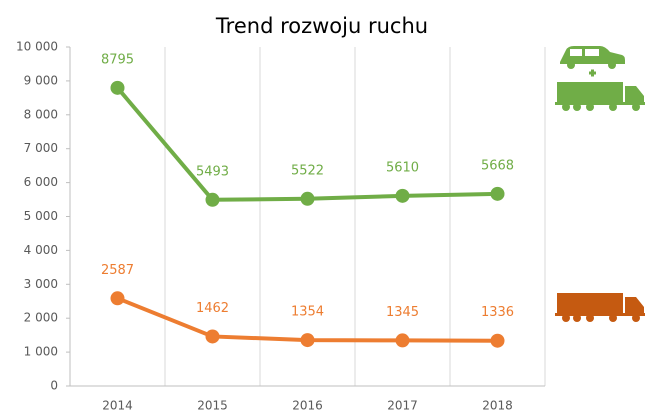 The width and height of the screenshot is (649, 414). I want to click on data-label: 5522, so click(307, 170).